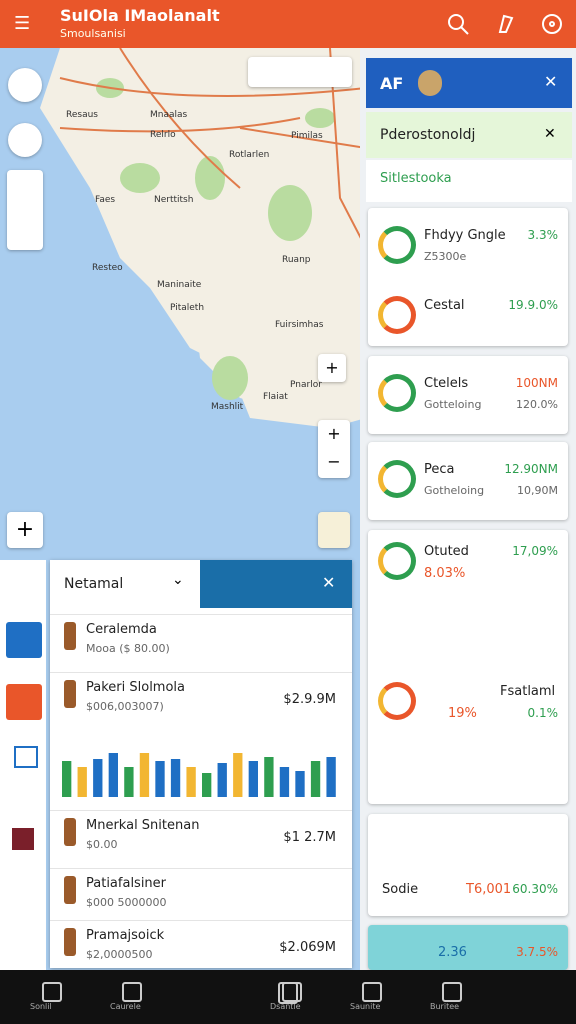 This screenshot has height=1024, width=576. What do you see at coordinates (505, 24) in the screenshot?
I see `top-icons` at bounding box center [505, 24].